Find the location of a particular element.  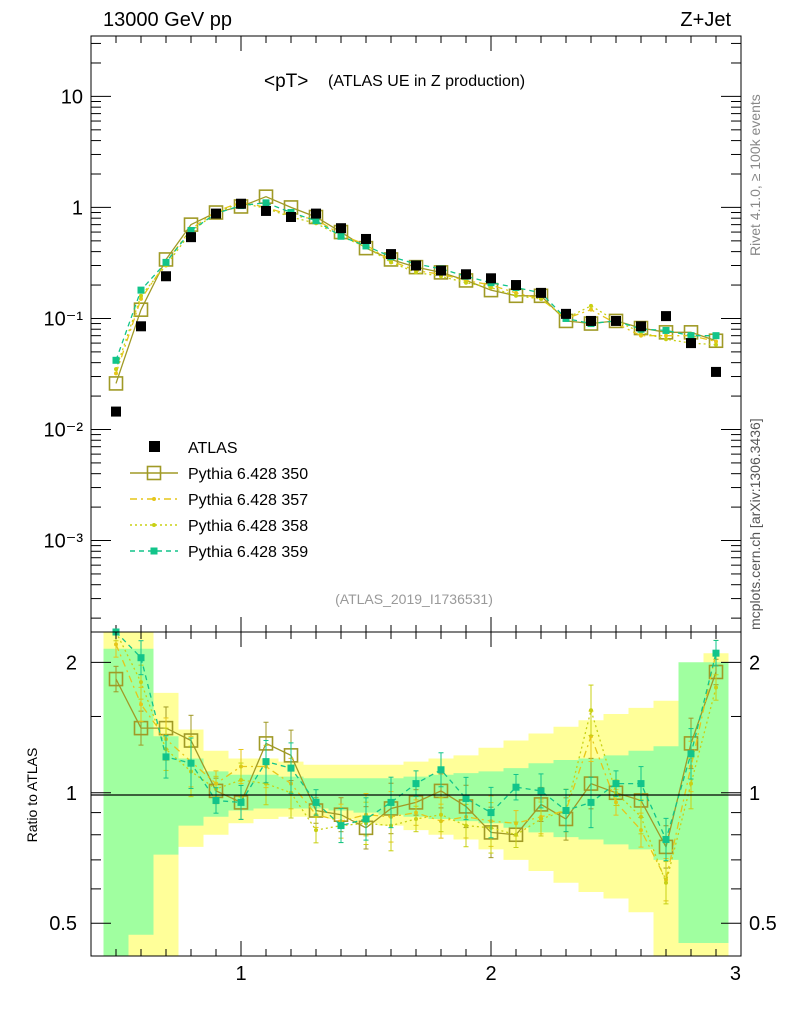

legend-item-p350: Pythia 6.428 350 is located at coordinates (219, 474).